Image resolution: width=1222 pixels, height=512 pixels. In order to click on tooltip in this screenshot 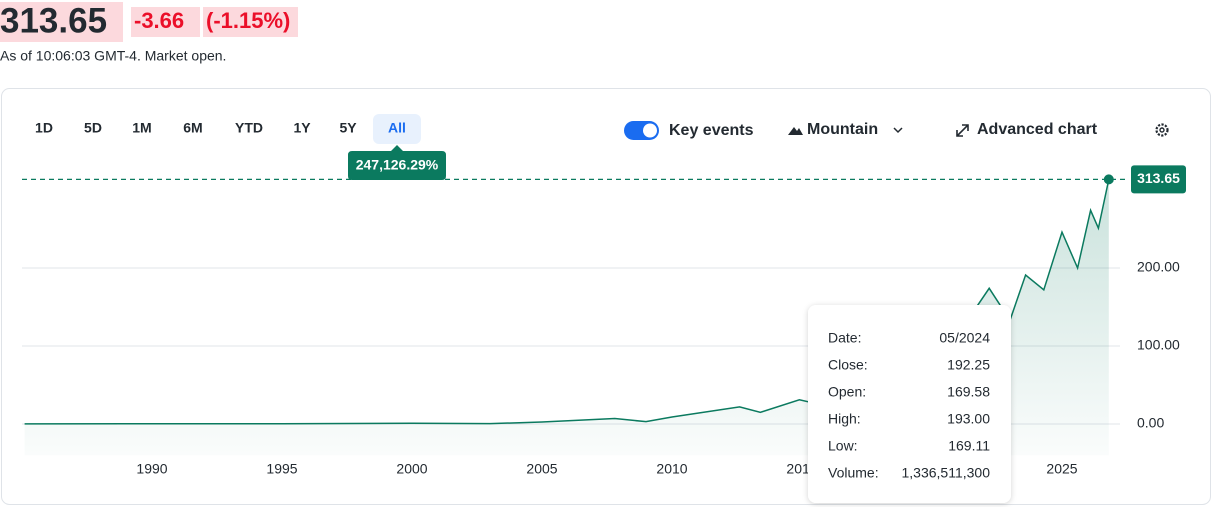, I will do `click(909, 404)`.